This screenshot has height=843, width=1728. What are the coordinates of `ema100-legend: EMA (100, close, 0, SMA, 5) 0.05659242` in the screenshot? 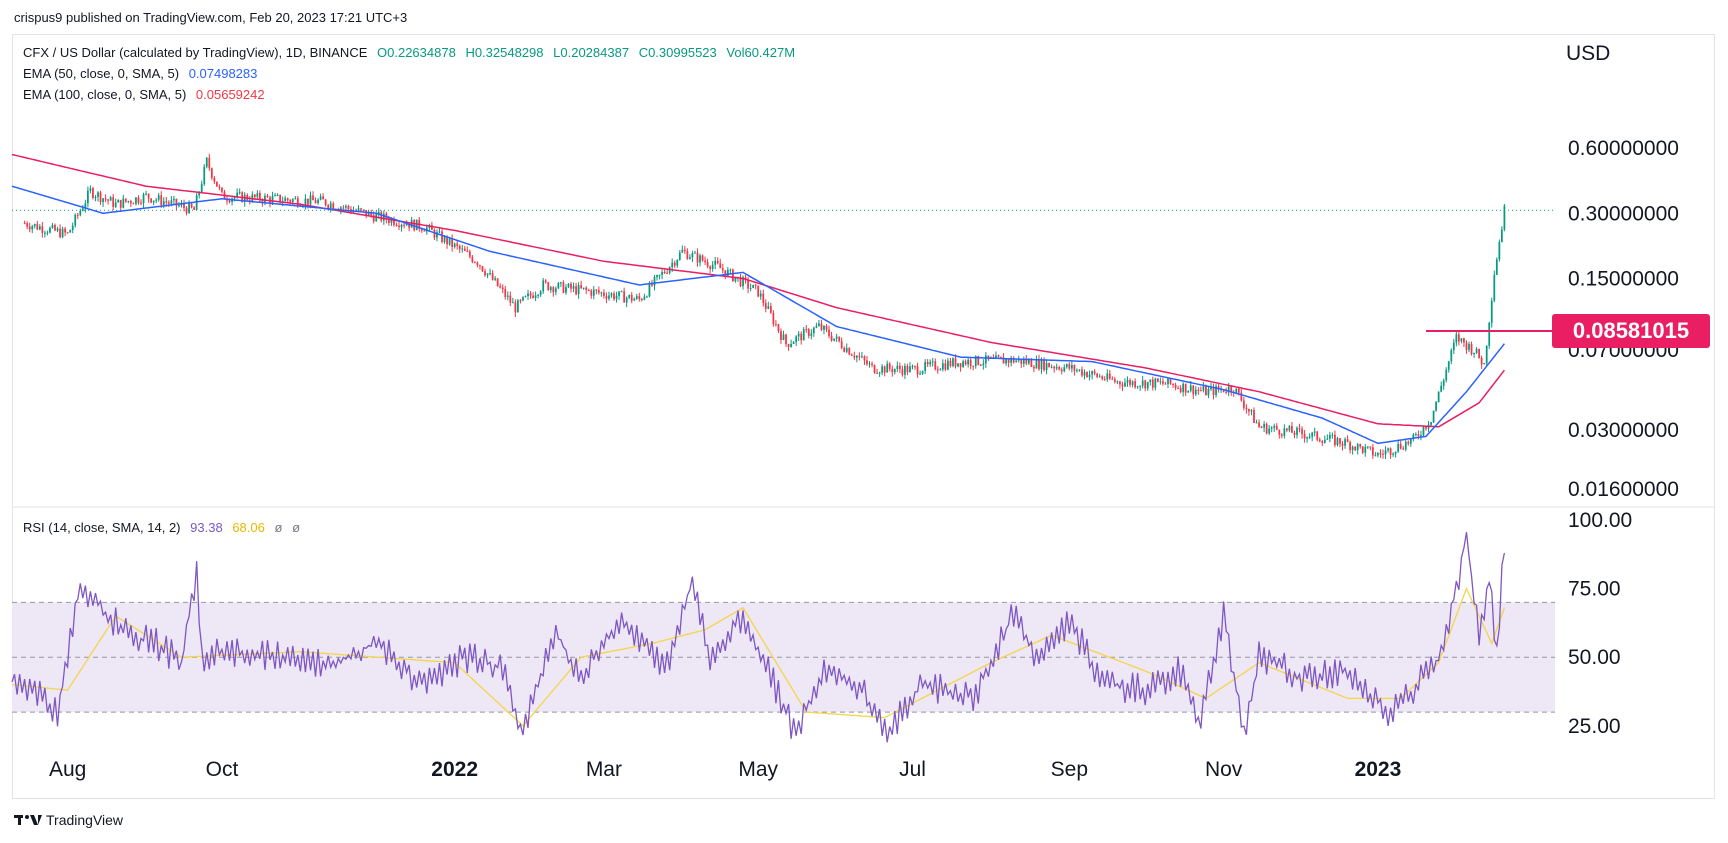 It's located at (147, 94).